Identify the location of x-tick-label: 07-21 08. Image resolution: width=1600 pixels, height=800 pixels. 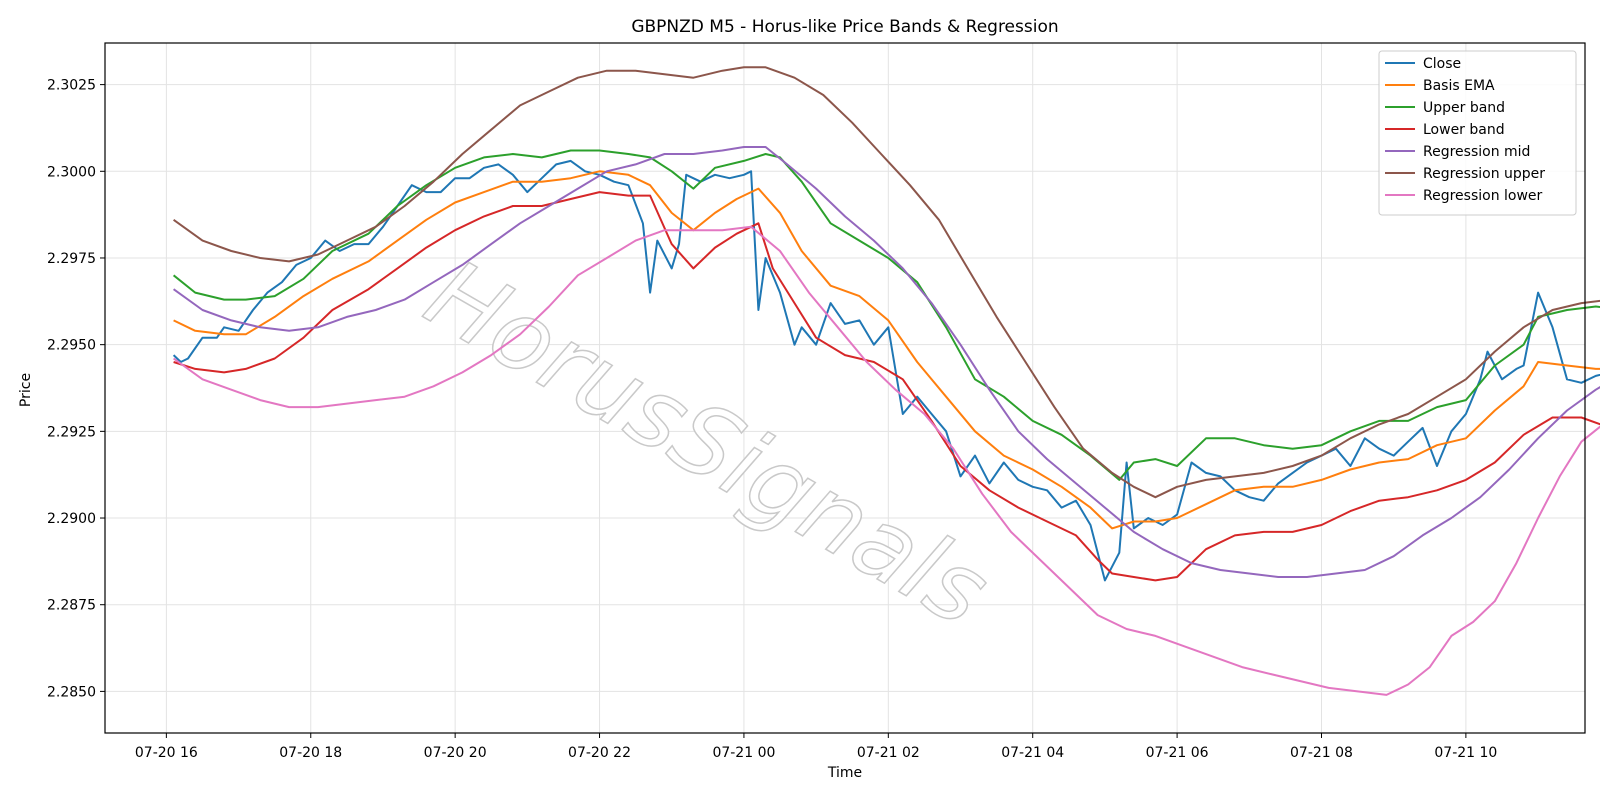
(1321, 753).